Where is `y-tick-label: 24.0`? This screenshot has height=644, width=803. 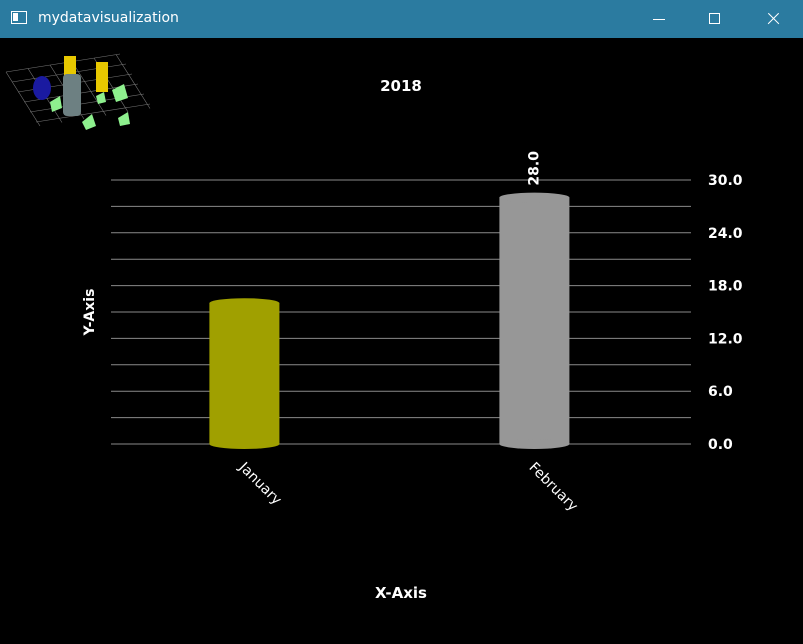
y-tick-label: 24.0 is located at coordinates (725, 234).